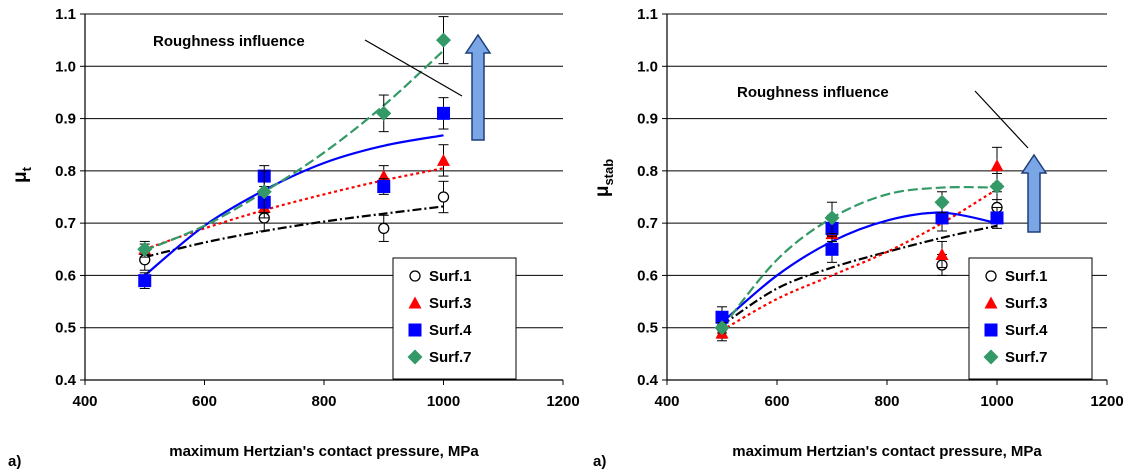  What do you see at coordinates (26, 168) in the screenshot?
I see `y-axis-label-subscript: t` at bounding box center [26, 168].